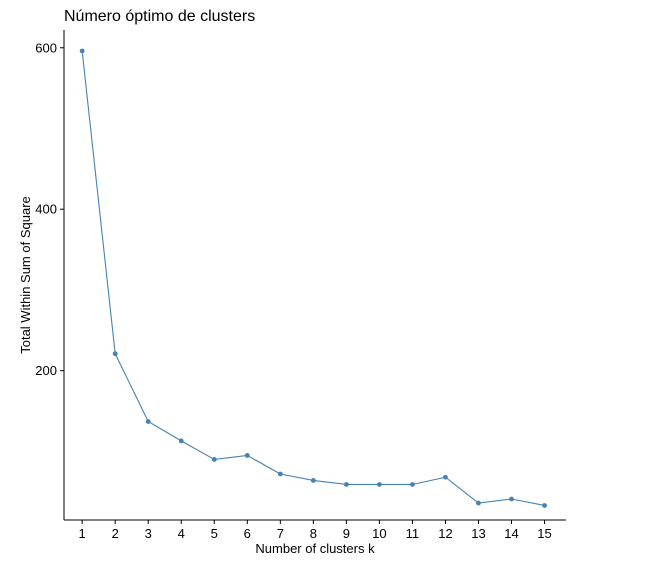  Describe the element at coordinates (82, 533) in the screenshot. I see `x-tick-label: 1` at that location.